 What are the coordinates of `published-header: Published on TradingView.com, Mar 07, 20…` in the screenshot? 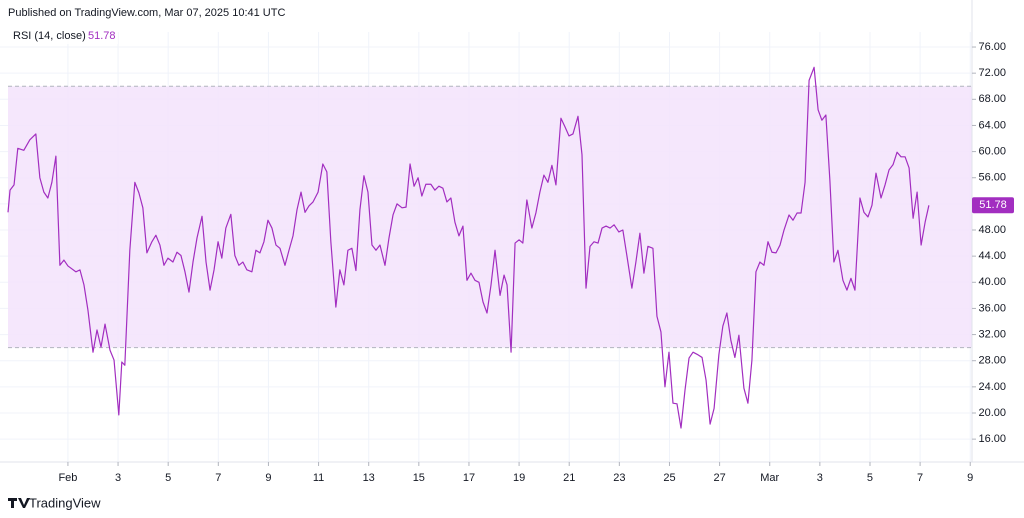 It's located at (146, 13).